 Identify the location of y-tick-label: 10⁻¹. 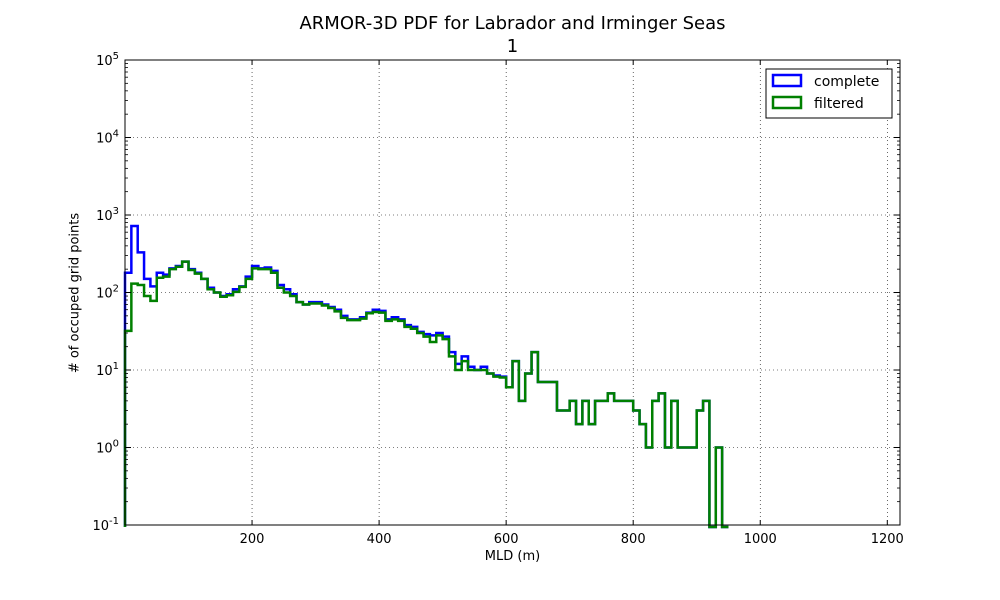
(105, 525).